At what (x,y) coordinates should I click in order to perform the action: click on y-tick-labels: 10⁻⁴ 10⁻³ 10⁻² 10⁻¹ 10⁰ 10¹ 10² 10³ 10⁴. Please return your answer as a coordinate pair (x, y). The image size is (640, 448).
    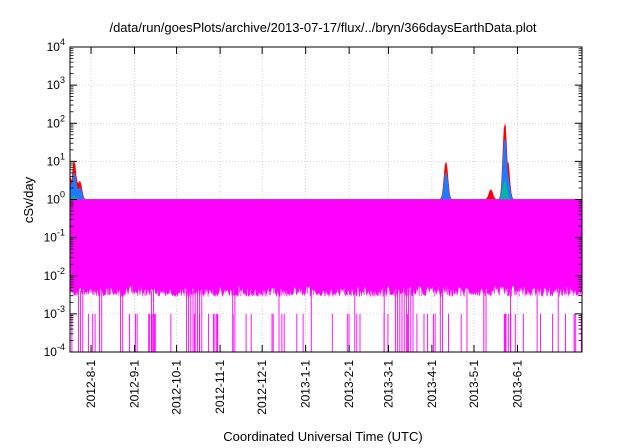
    Looking at the image, I should click on (54, 198).